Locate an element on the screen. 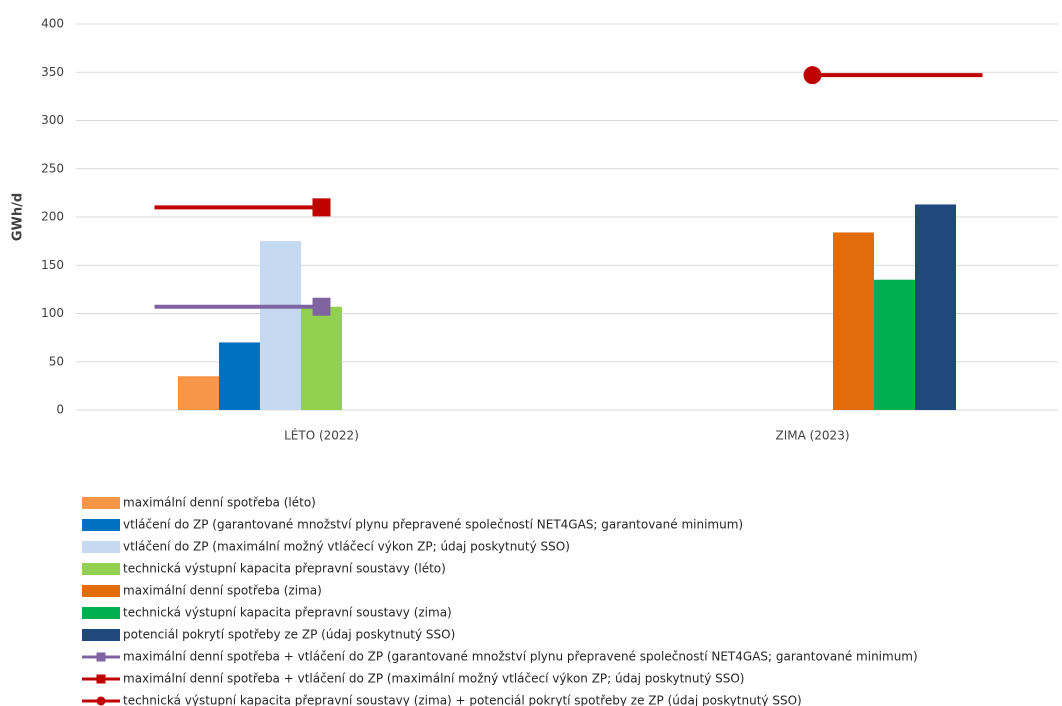 The height and width of the screenshot is (706, 1062). x-tick-label: LÉTO (2022) is located at coordinates (321, 435).